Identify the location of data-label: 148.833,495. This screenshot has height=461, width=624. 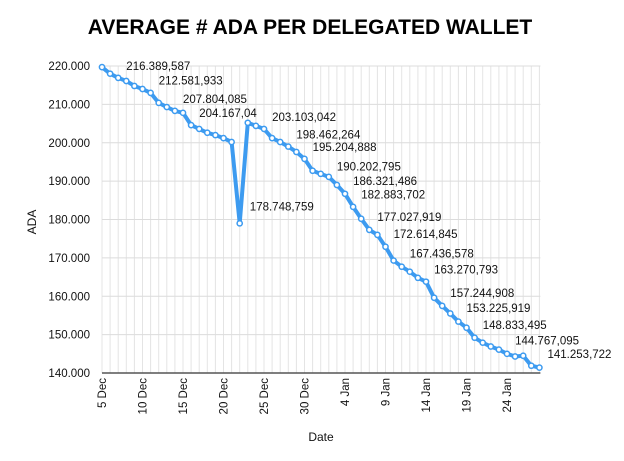
(515, 326).